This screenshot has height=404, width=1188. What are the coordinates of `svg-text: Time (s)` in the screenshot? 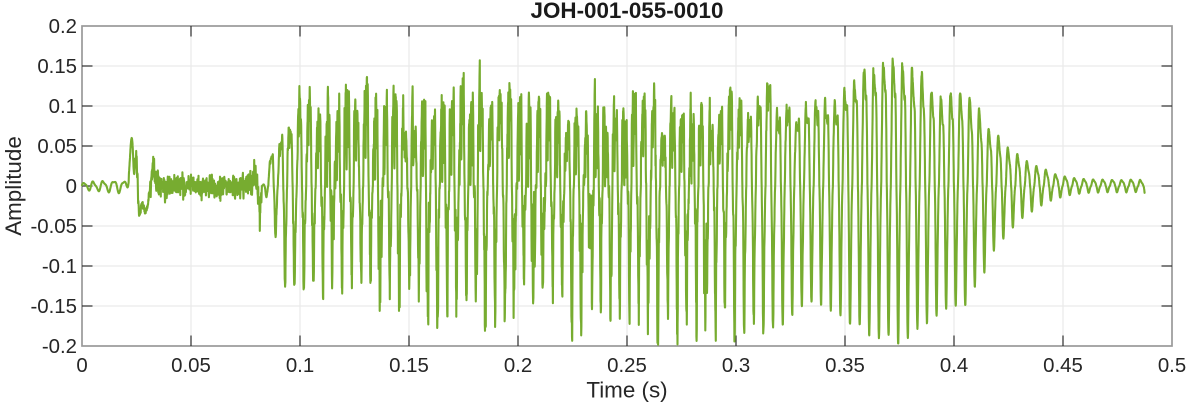 It's located at (626, 390).